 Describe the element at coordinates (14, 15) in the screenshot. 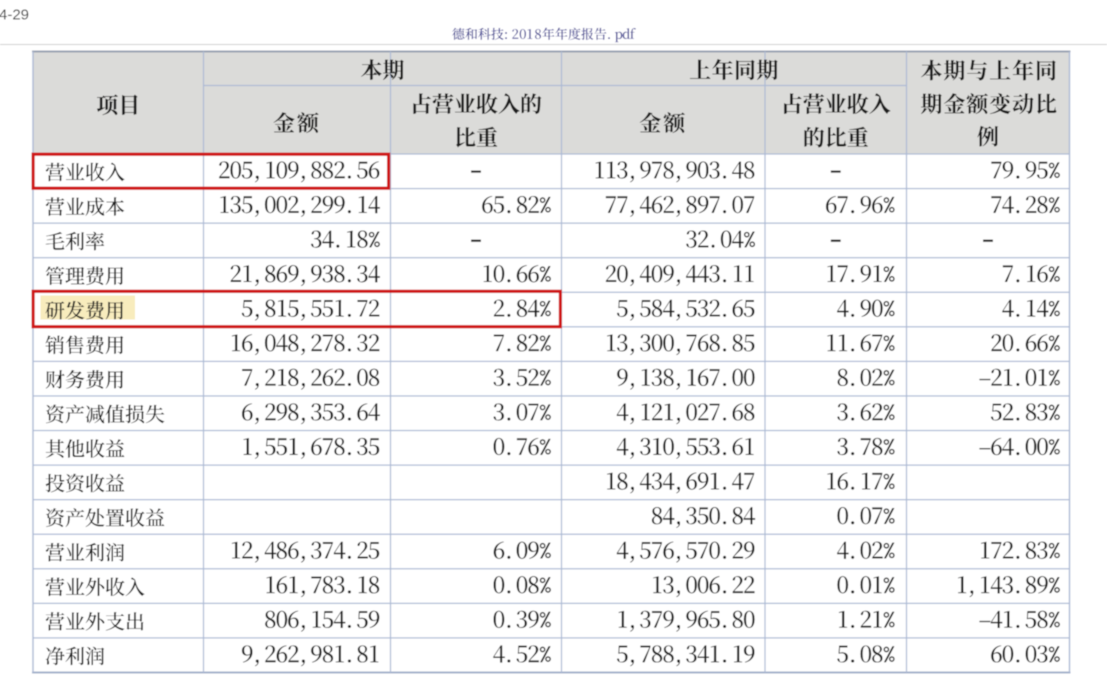

I see `svg-text: 4-29` at that location.